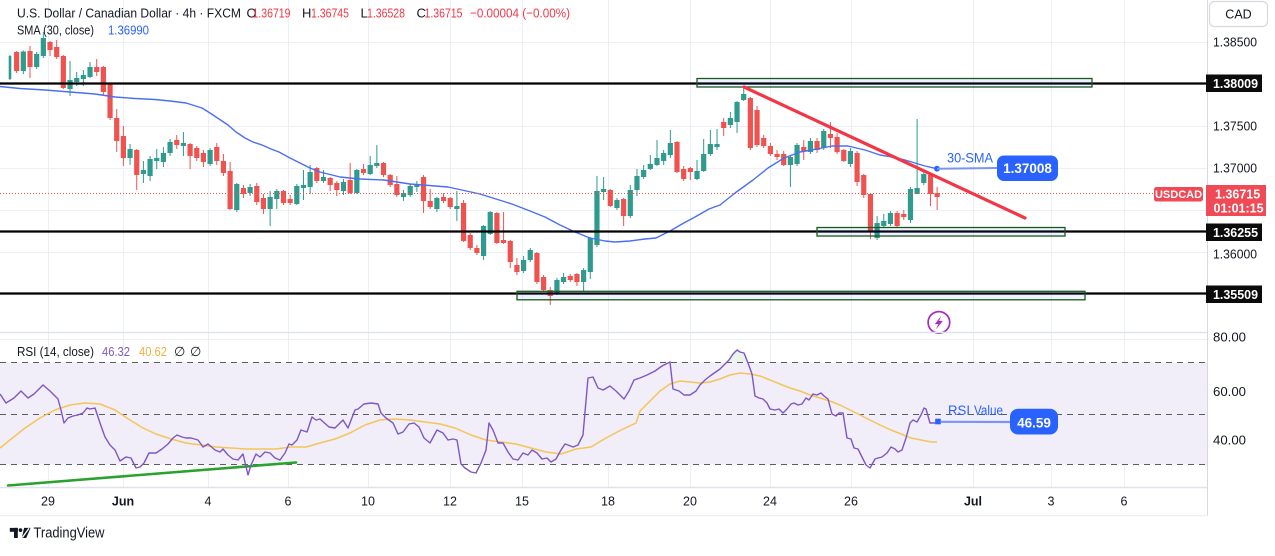 This screenshot has width=1275, height=556. Describe the element at coordinates (690, 502) in the screenshot. I see `svg-text: 20` at that location.